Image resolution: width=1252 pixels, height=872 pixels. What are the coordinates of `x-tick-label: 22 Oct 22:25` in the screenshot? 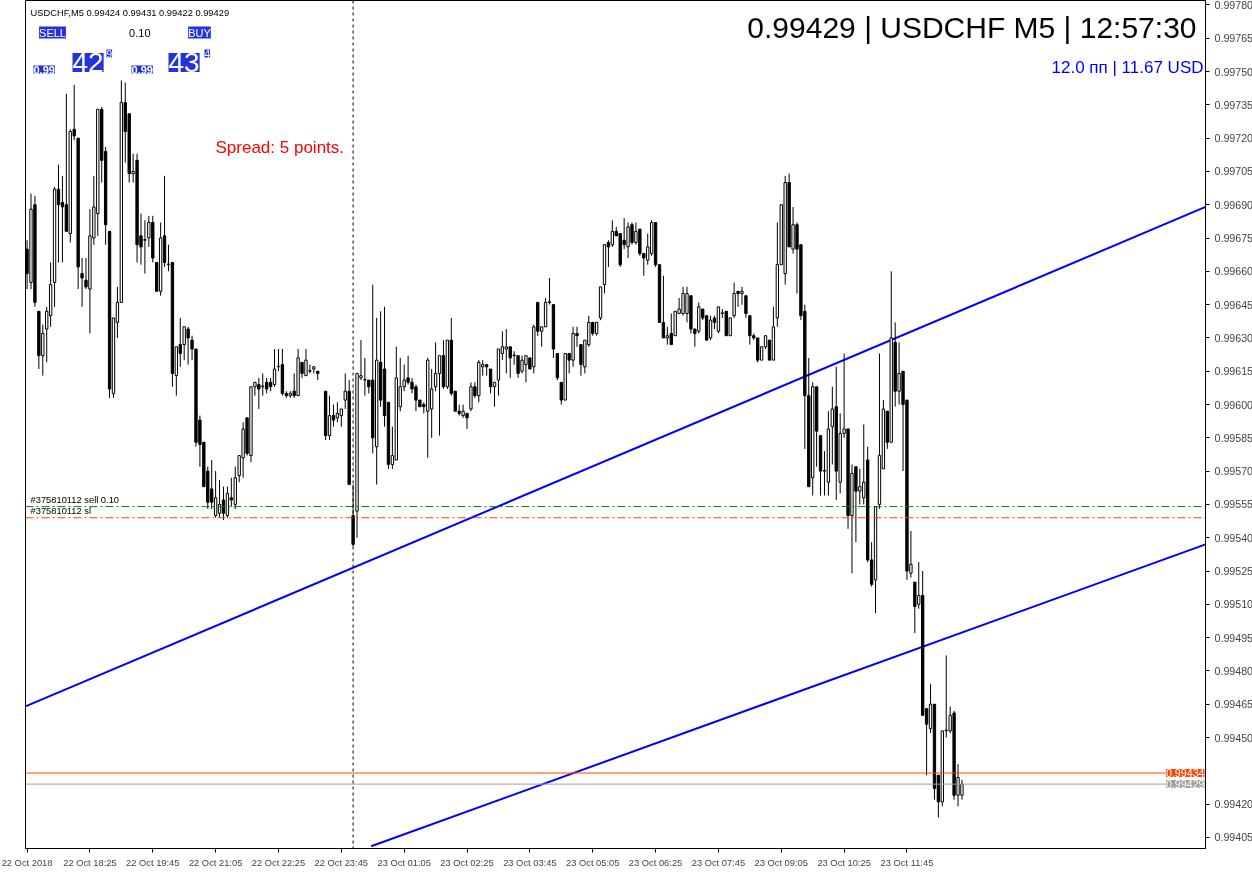 It's located at (278, 862).